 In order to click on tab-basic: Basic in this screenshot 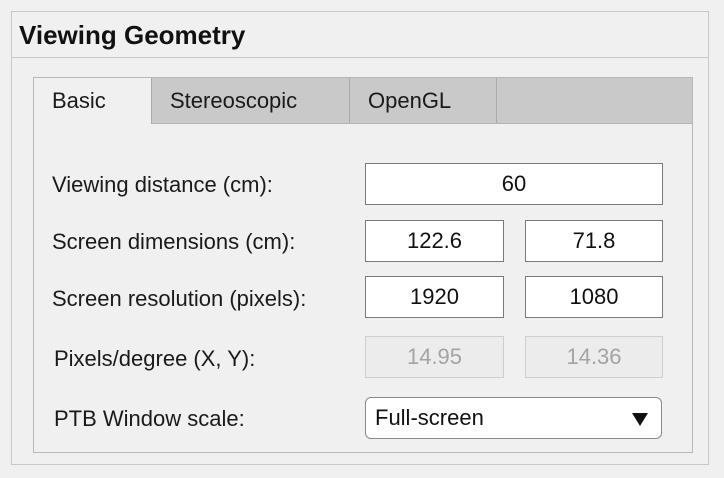, I will do `click(93, 101)`.